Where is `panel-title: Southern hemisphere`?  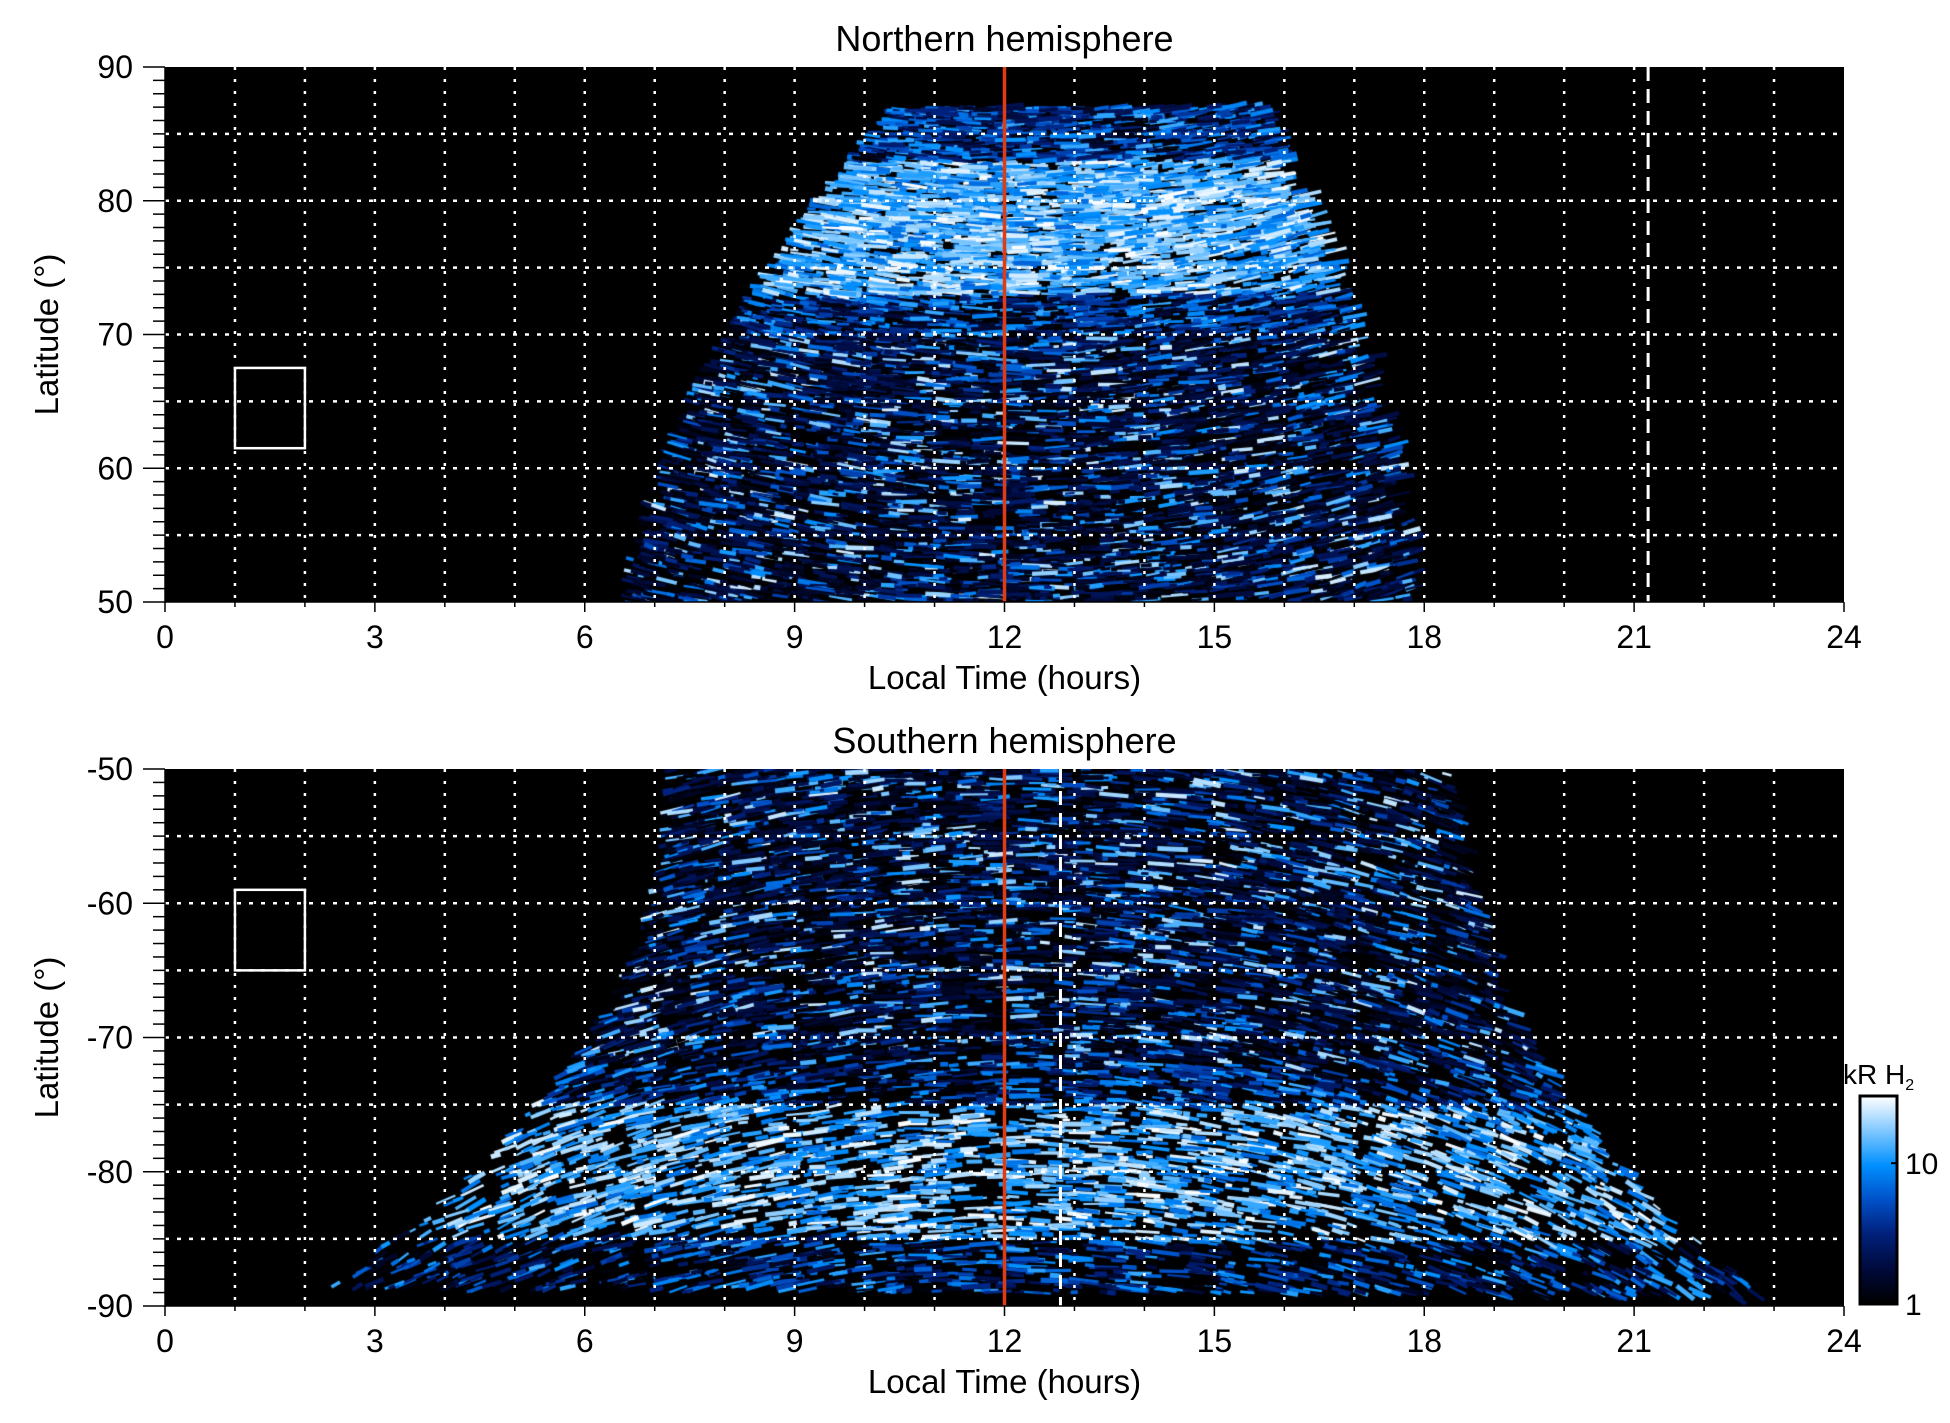
panel-title: Southern hemisphere is located at coordinates (1004, 740).